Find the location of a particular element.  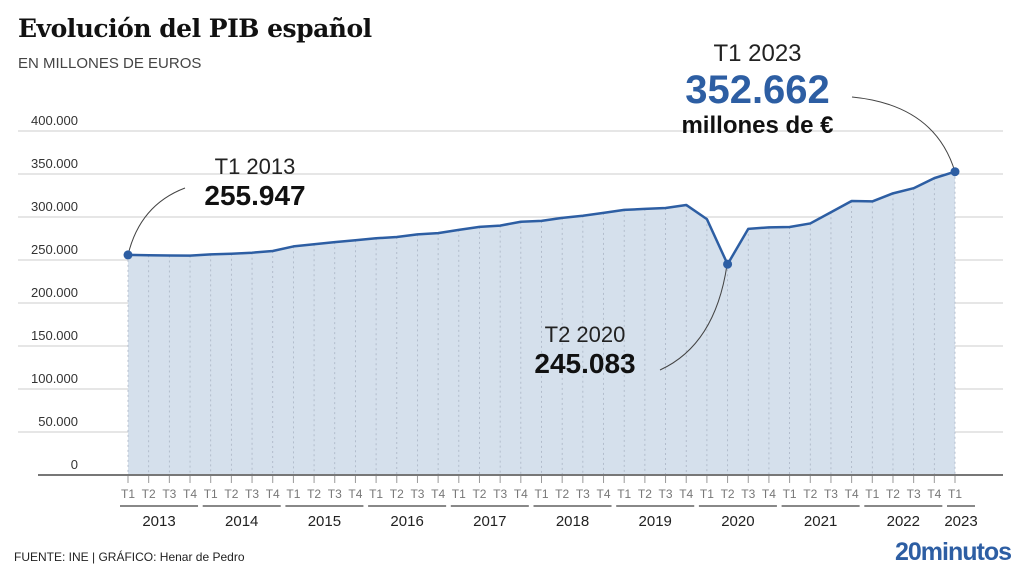

y-tick-label: 250.000 is located at coordinates (54, 249).